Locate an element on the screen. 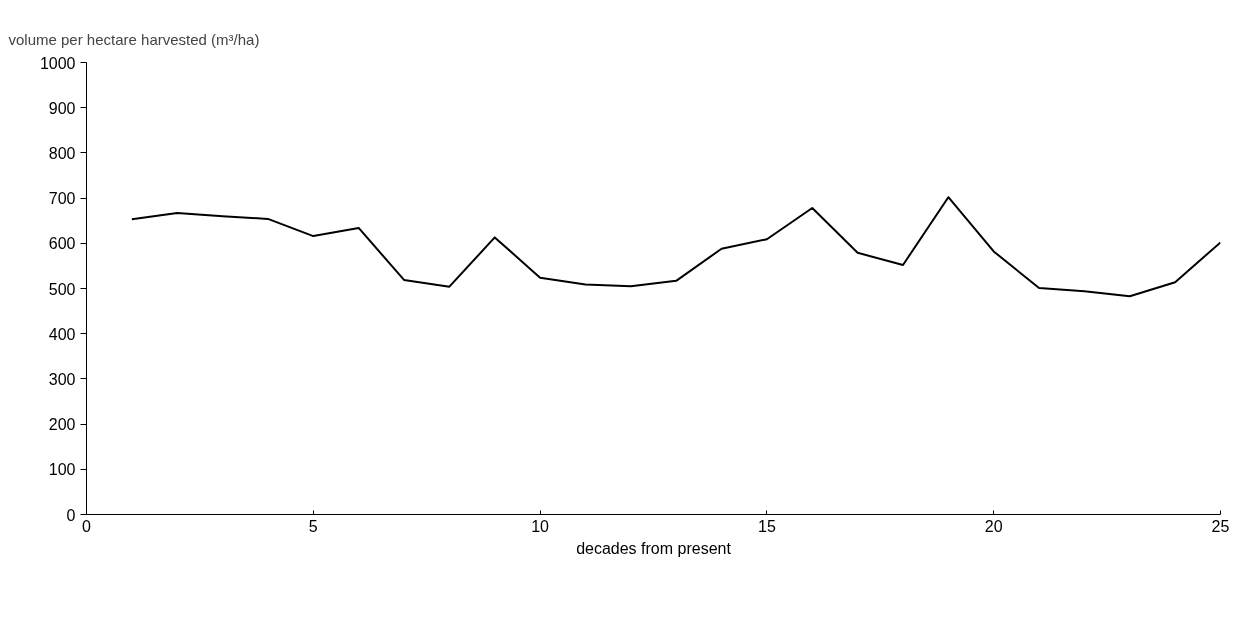 This screenshot has width=1240, height=624. y-tick-label: 900 is located at coordinates (62, 108).